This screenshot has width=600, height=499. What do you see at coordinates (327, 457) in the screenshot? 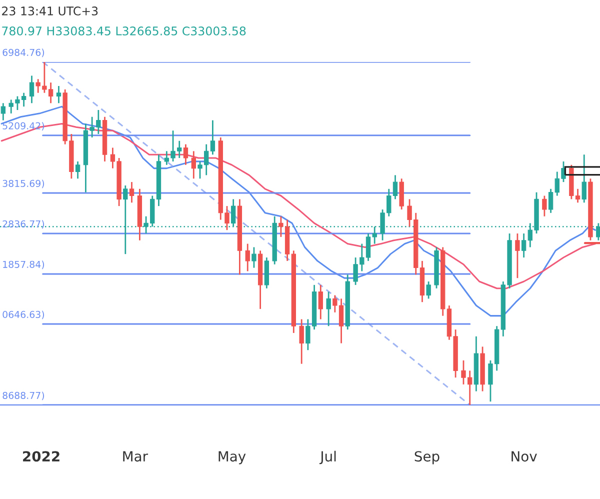
I see `x-tick-label: Jul` at bounding box center [327, 457].